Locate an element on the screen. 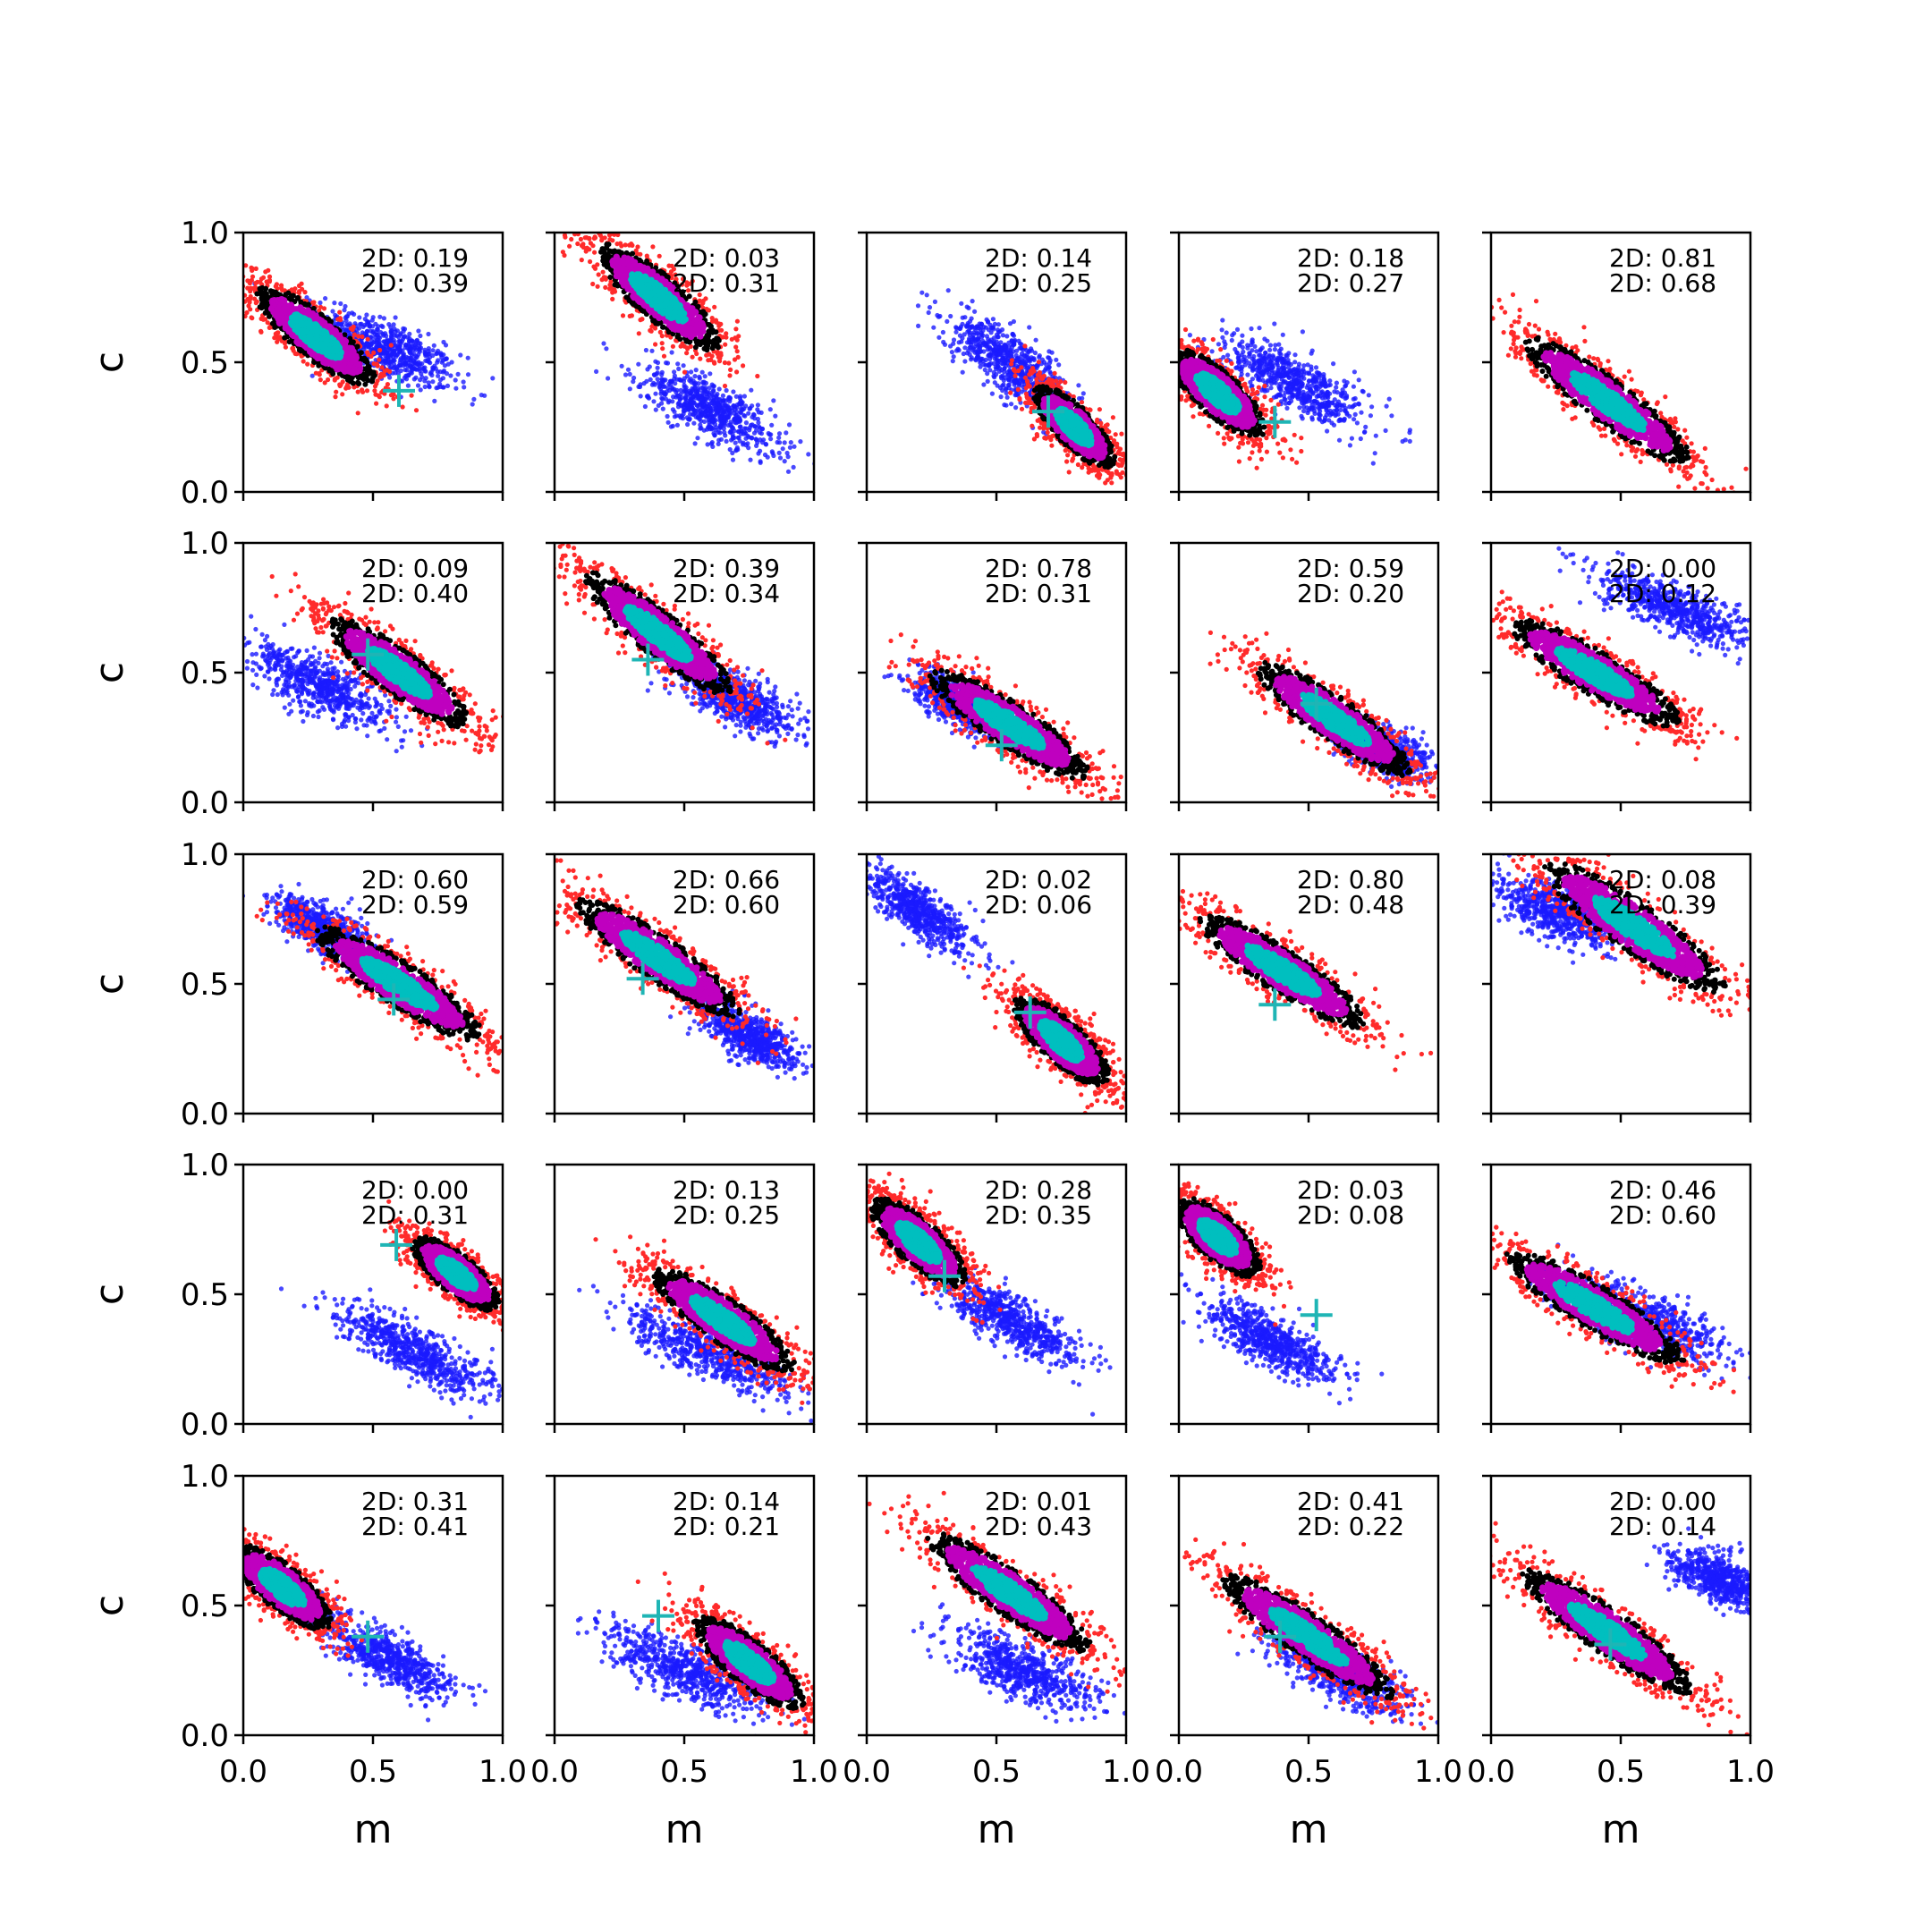  core-points is located at coordinates (658, 298).